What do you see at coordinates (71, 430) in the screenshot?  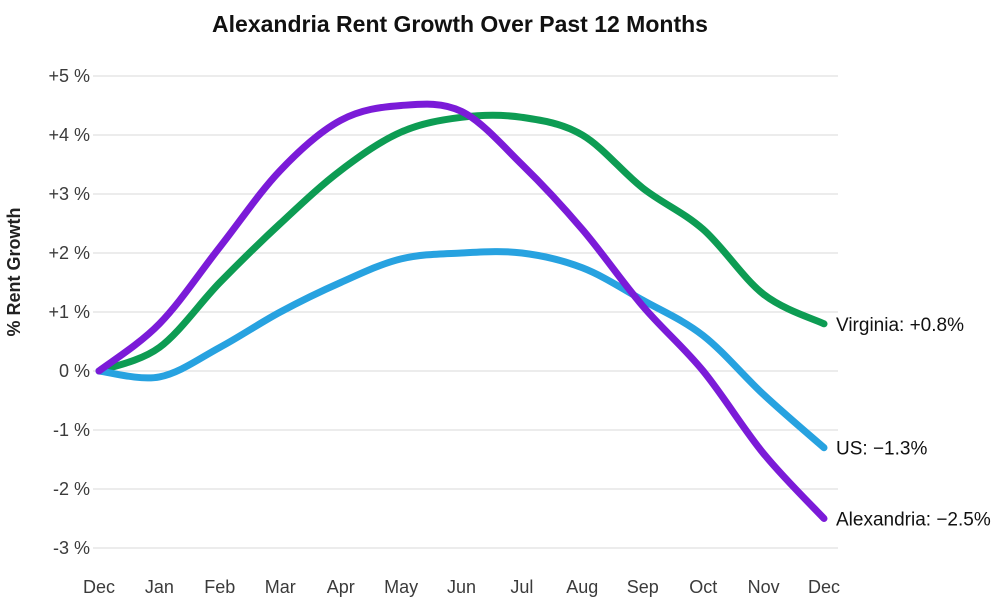 I see `y-tick-label: -1 %` at bounding box center [71, 430].